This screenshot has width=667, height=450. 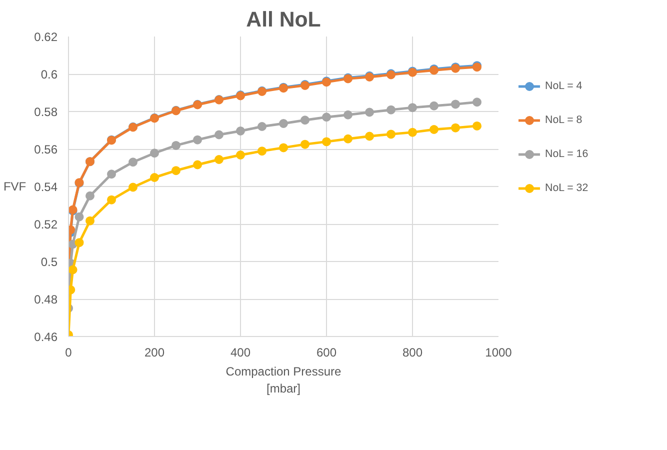 I want to click on x-tick-label: 800, so click(x=412, y=353).